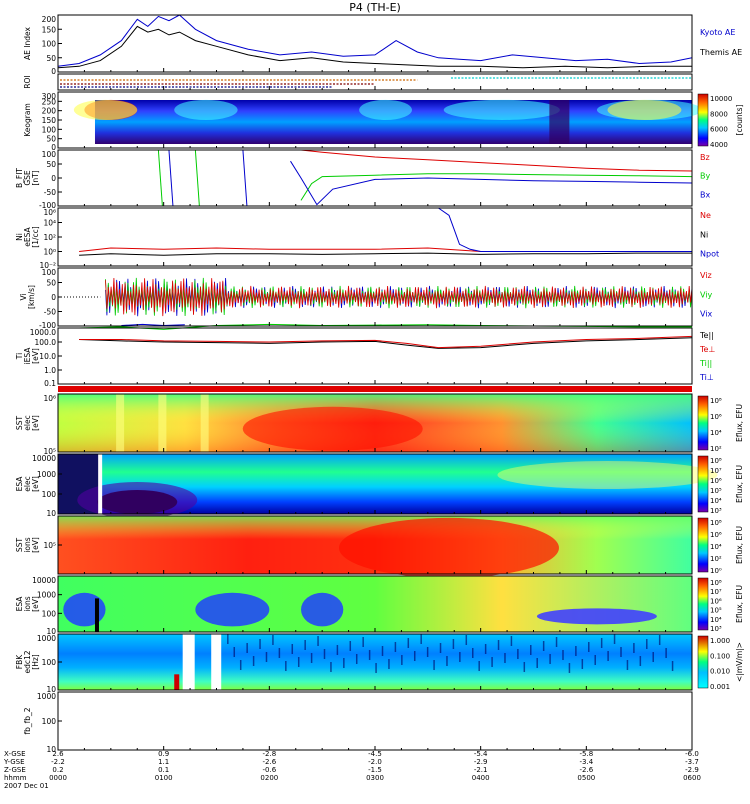 Image resolution: width=750 pixels, height=804 pixels. I want to click on y-axis-label: [1/cc], so click(35, 236).